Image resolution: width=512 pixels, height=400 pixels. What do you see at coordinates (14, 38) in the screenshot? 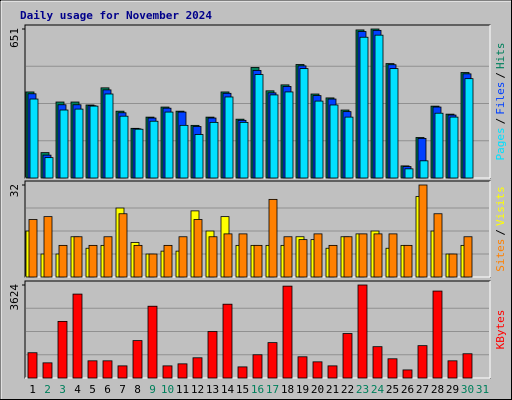
I see `y-tick-label: 651` at bounding box center [14, 38].